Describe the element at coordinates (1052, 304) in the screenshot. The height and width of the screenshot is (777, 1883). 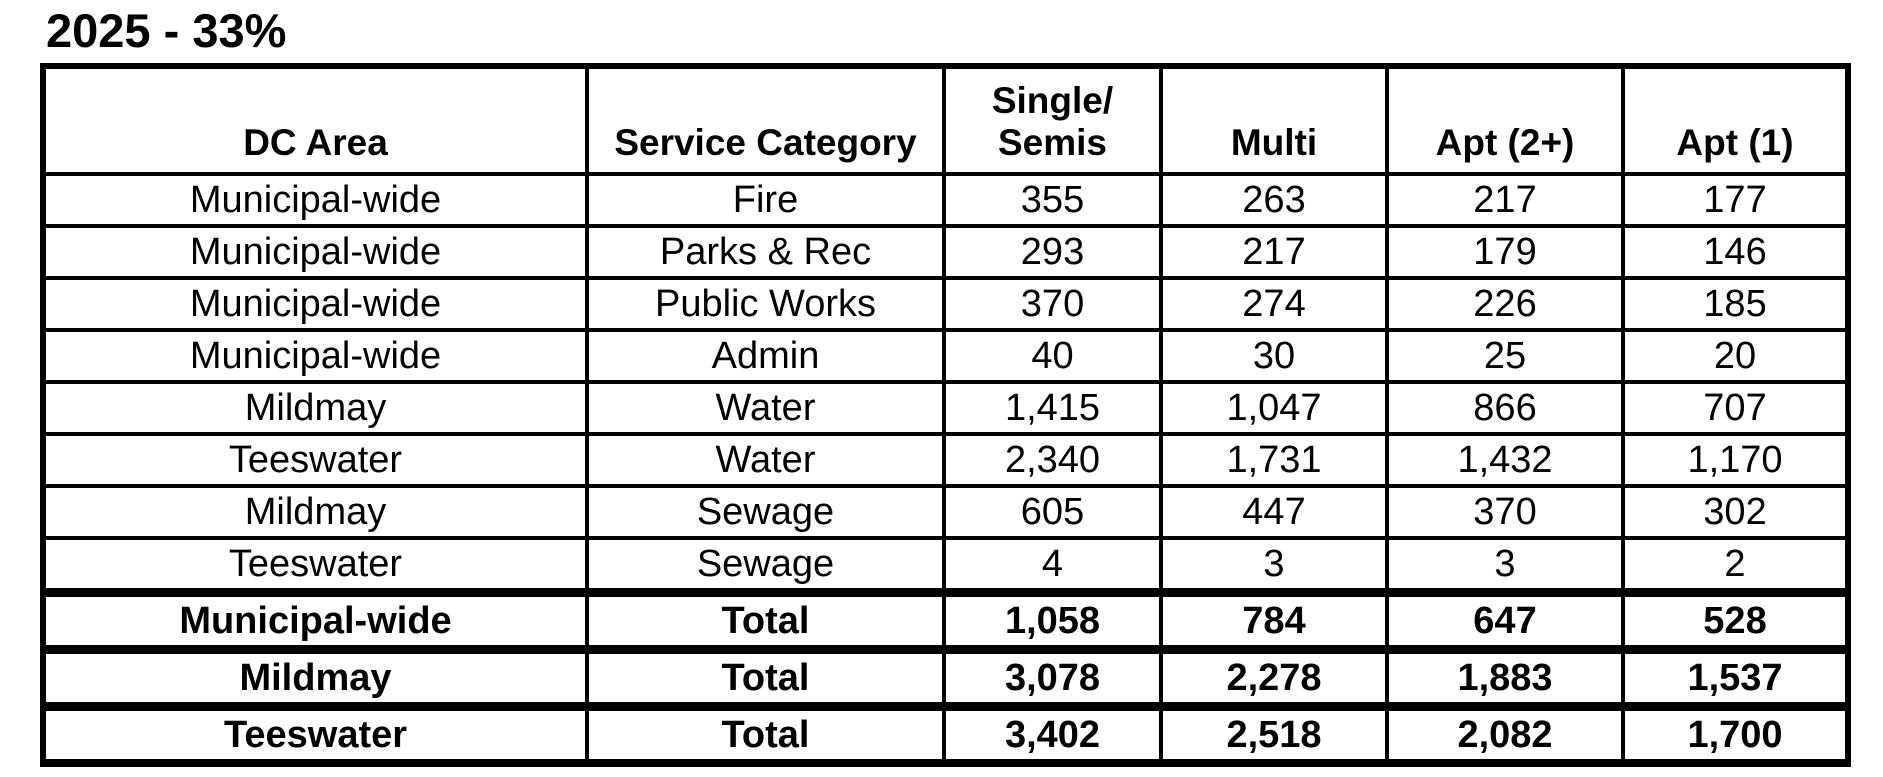
I see `cell-single-semis: 370` at that location.